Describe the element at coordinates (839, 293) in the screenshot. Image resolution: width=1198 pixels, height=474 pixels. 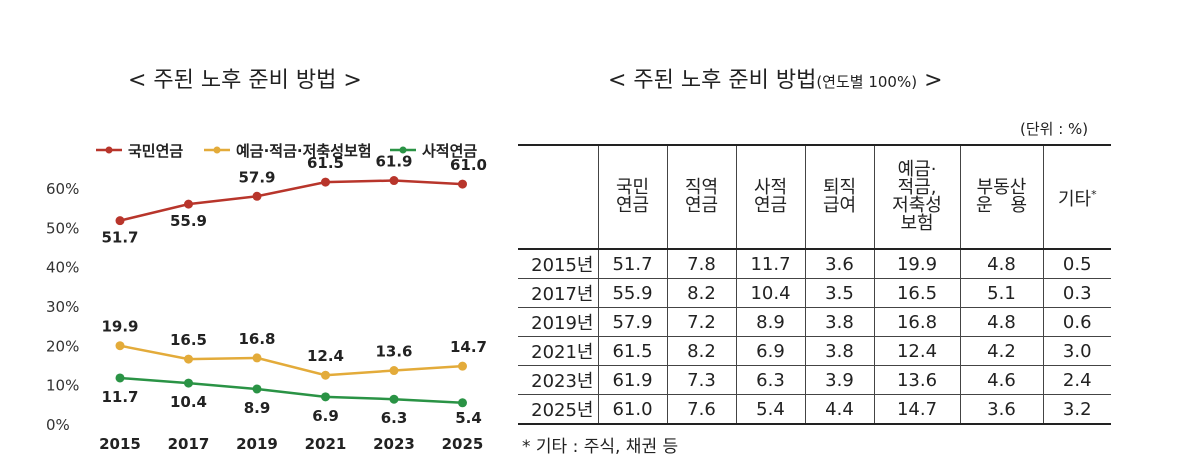
I see `table-cell: 3.5` at that location.